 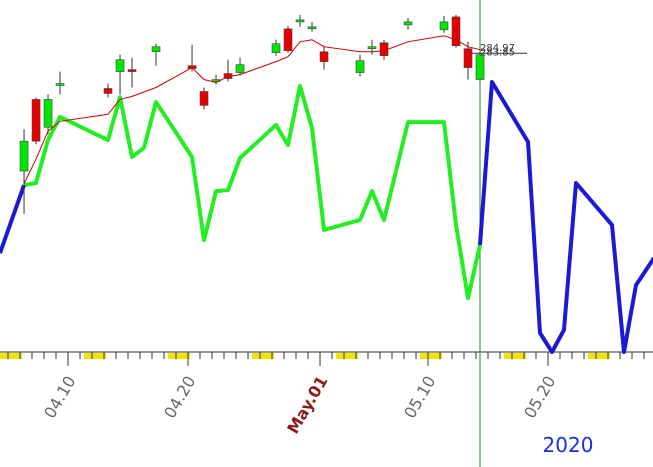 What do you see at coordinates (419, 397) in the screenshot?
I see `x-tick-label: 05.10` at bounding box center [419, 397].